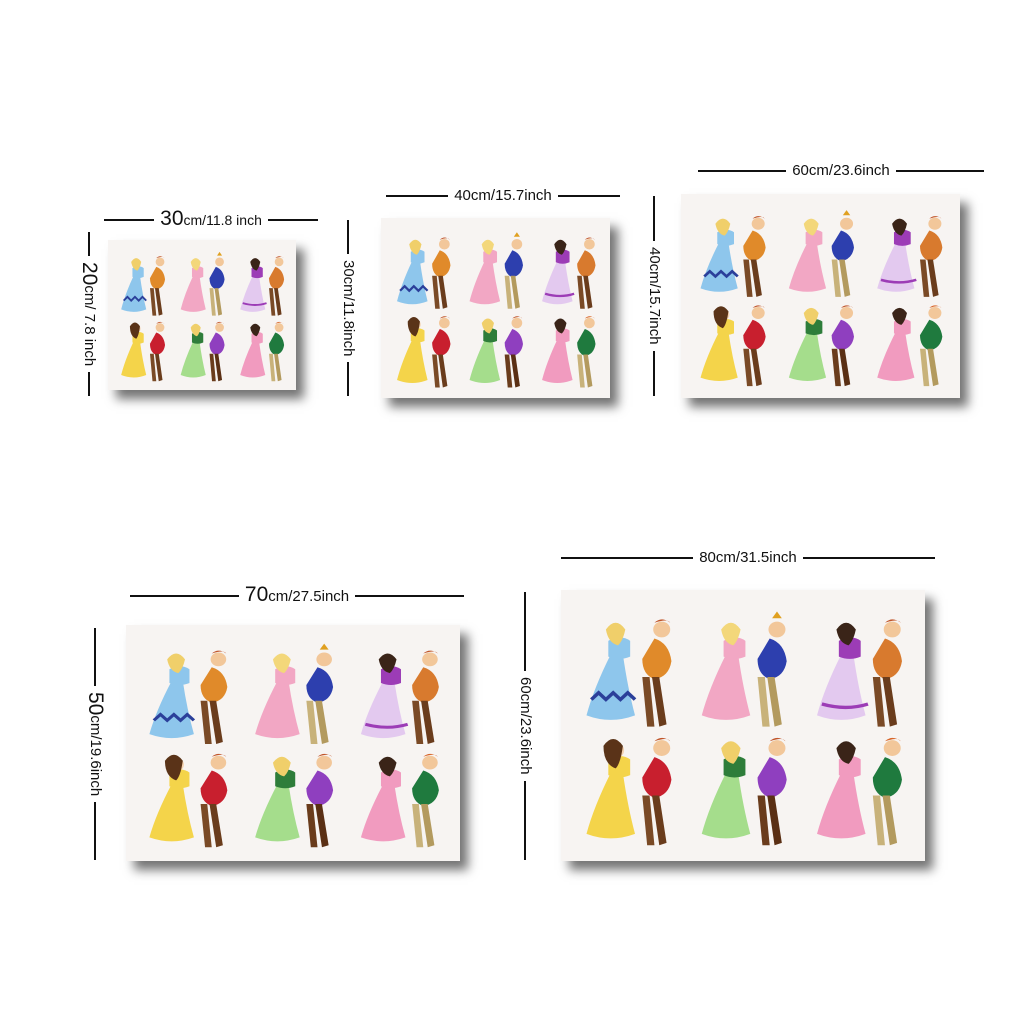 The height and width of the screenshot is (1024, 1024). What do you see at coordinates (222, 220) in the screenshot?
I see `width-unit: cm/11.8 inch` at bounding box center [222, 220].